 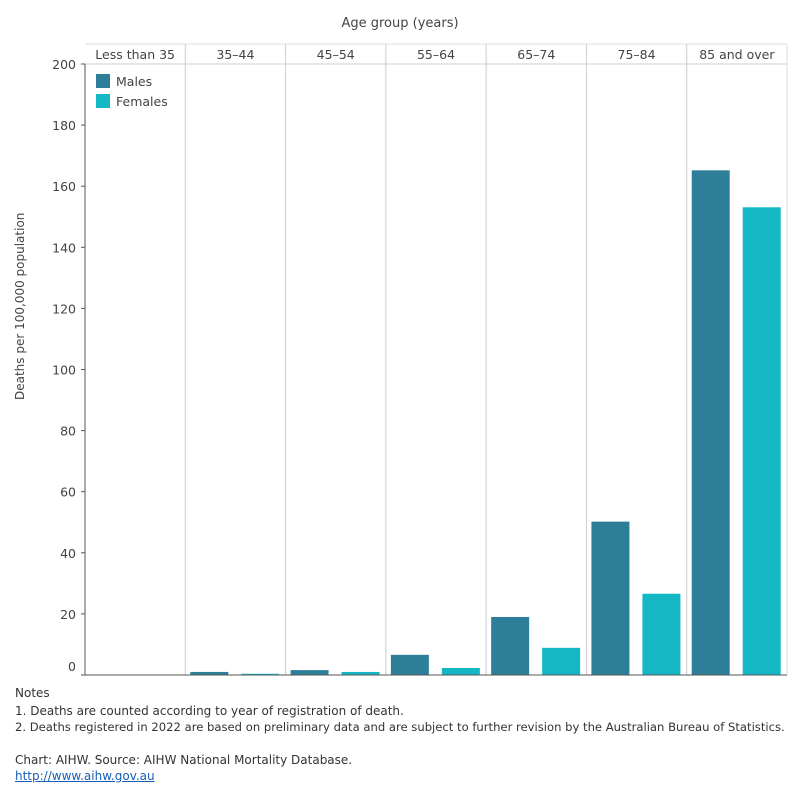 What do you see at coordinates (103, 81) in the screenshot?
I see `legend-swatch-males` at bounding box center [103, 81].